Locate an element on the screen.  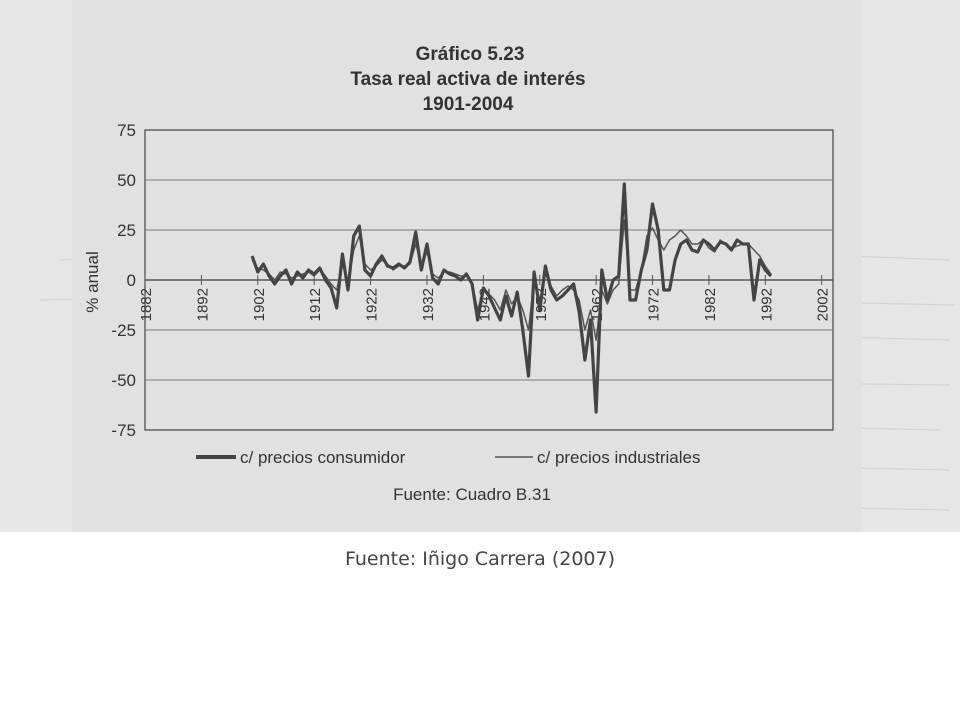
legend-label-consumidor: c/ precios consumidor is located at coordinates (323, 457).